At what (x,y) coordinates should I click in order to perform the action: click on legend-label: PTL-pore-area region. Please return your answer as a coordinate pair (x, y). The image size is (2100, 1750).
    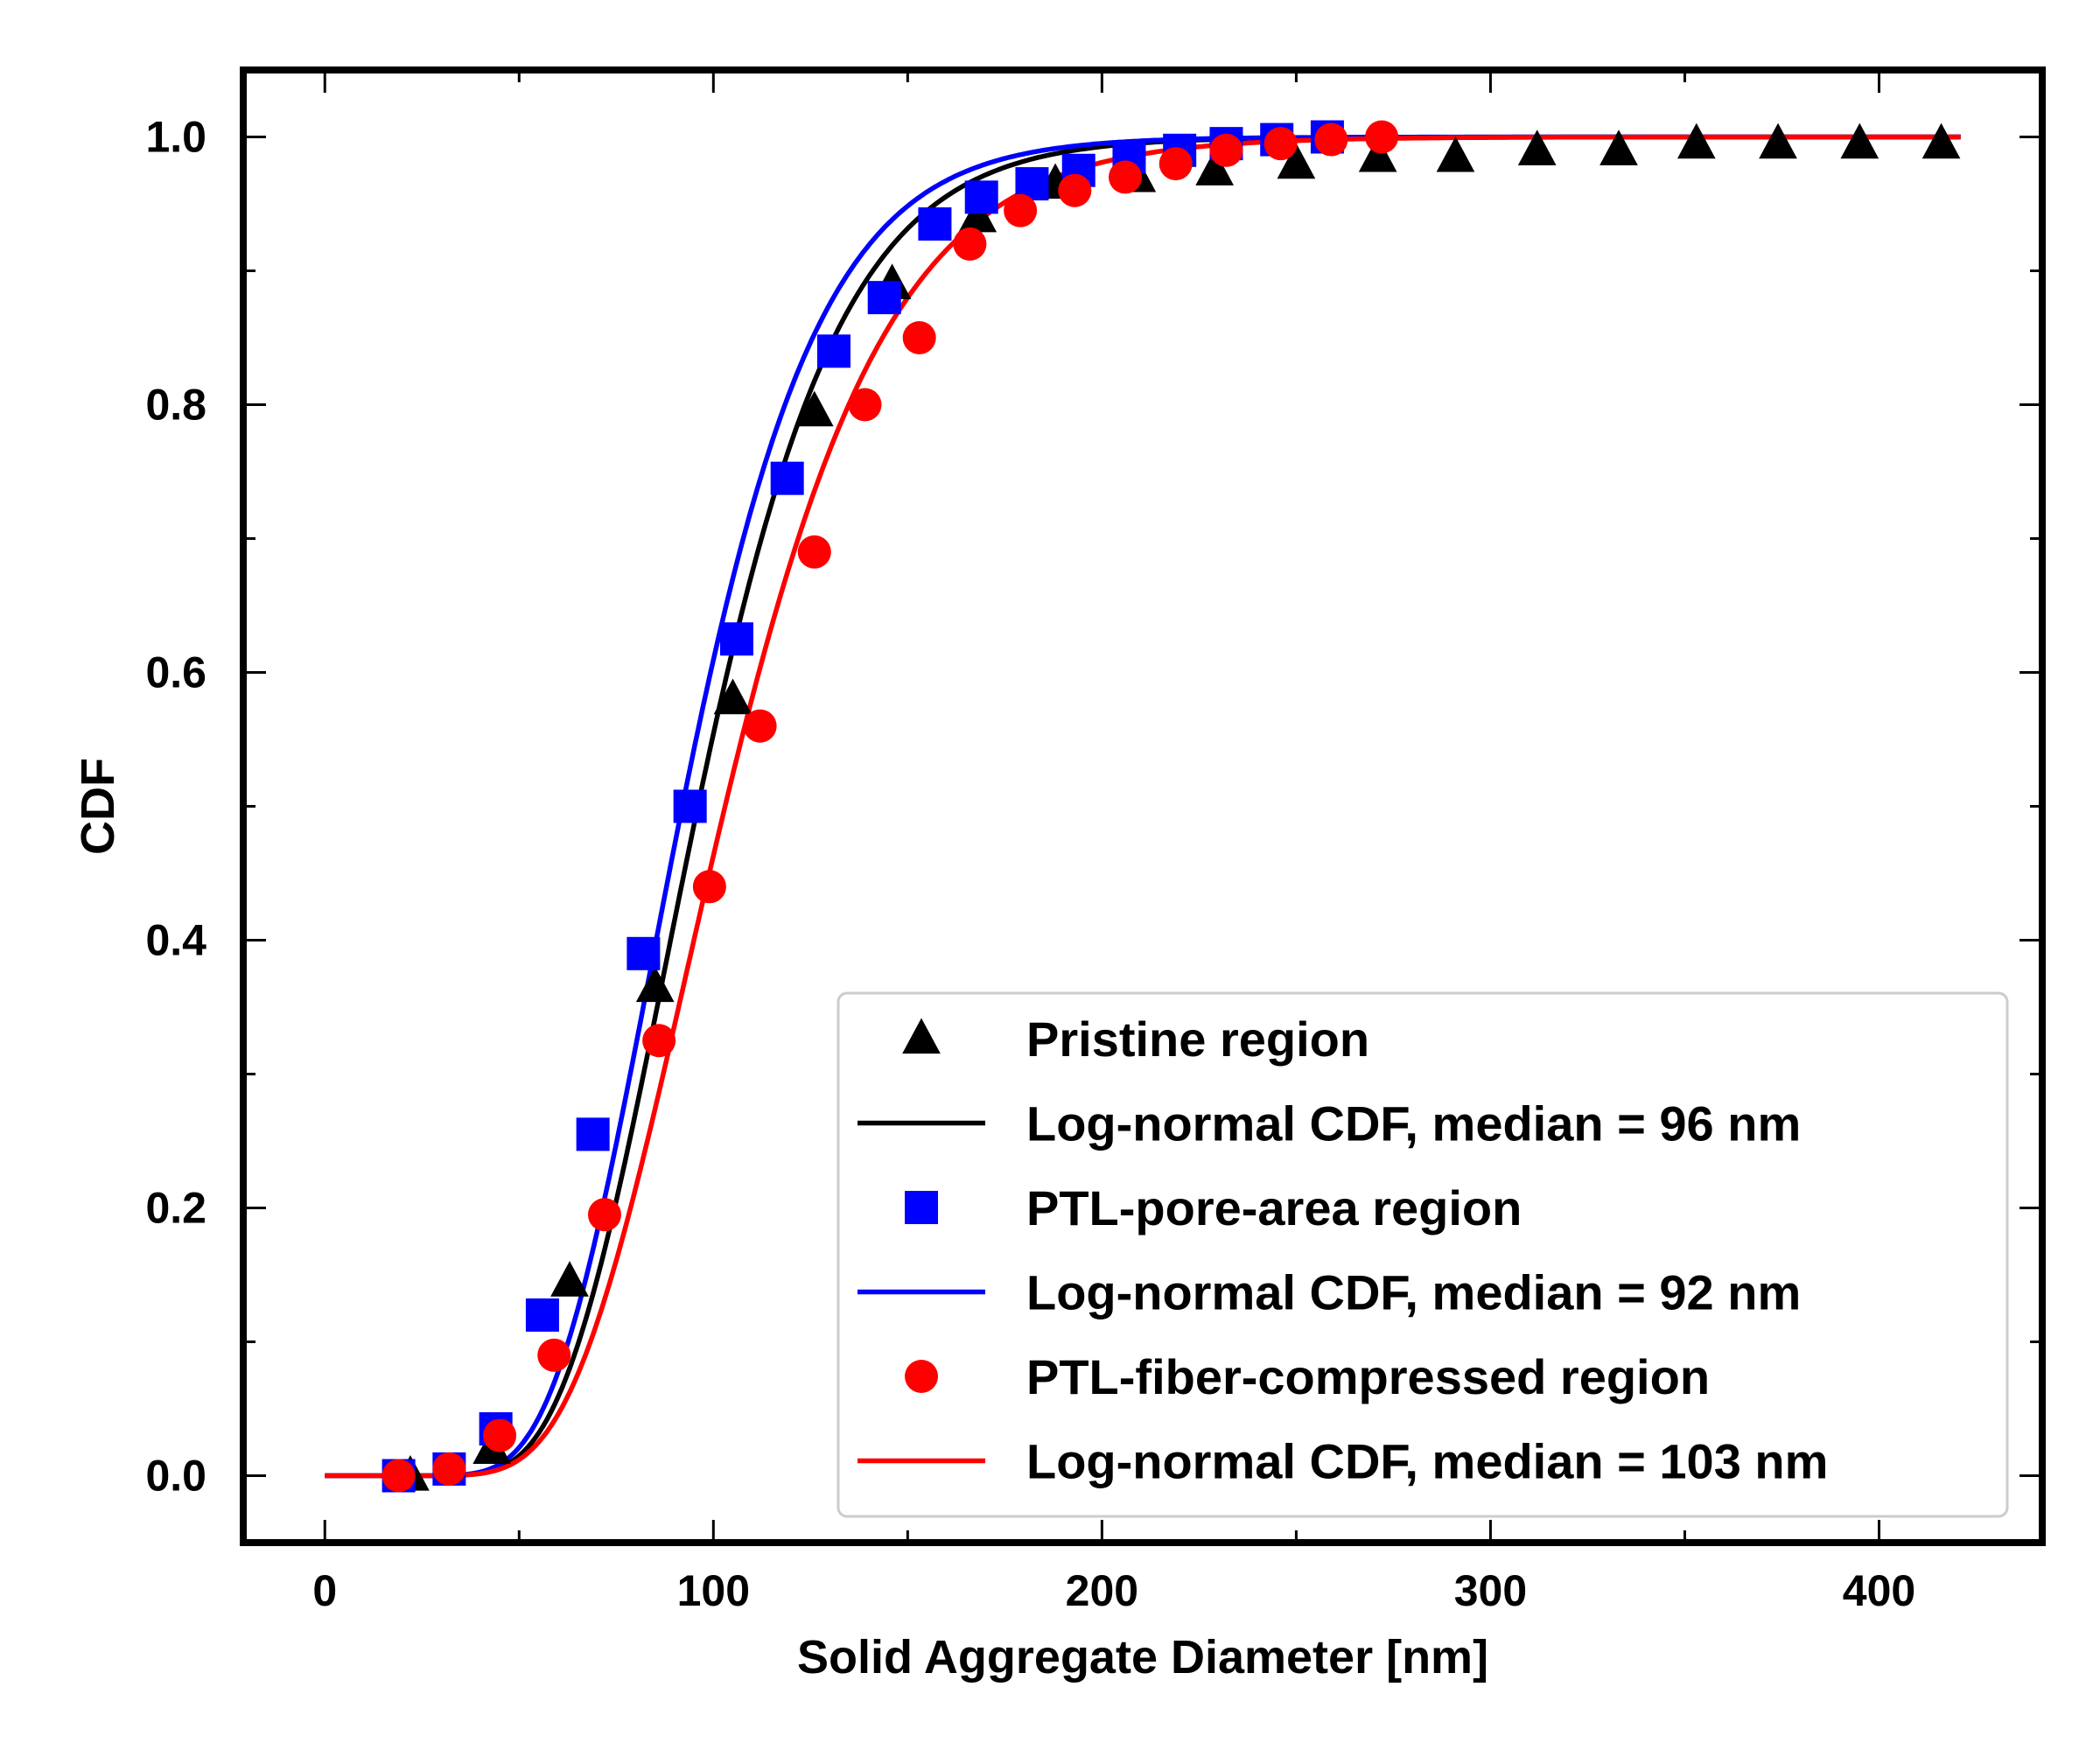
    Looking at the image, I should click on (1274, 1208).